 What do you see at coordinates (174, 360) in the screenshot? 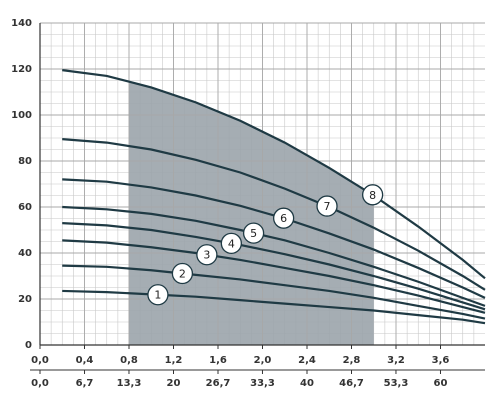
I see `x-tick-label: 1,2` at bounding box center [174, 360].